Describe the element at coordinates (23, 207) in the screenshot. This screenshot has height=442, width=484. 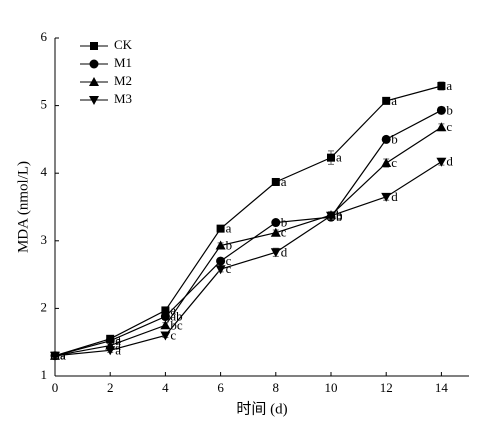
I see `y-axis-label: MDA (nmol/L)` at that location.